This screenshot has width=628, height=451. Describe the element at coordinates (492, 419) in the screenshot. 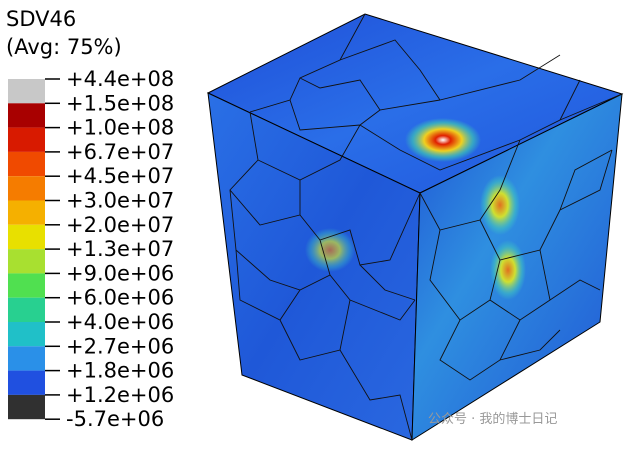

I see `watermark: 公众号 · 我的博士日记` at that location.